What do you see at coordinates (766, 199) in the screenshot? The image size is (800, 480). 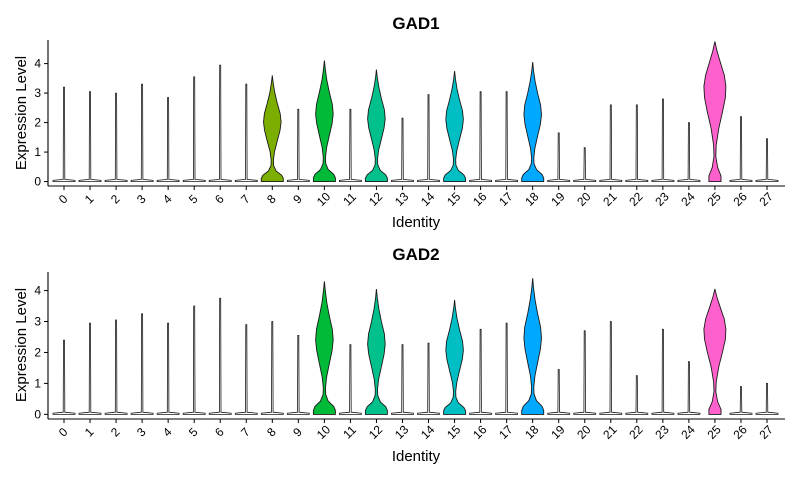 I see `gad1-x-tick-label: 27` at bounding box center [766, 199].